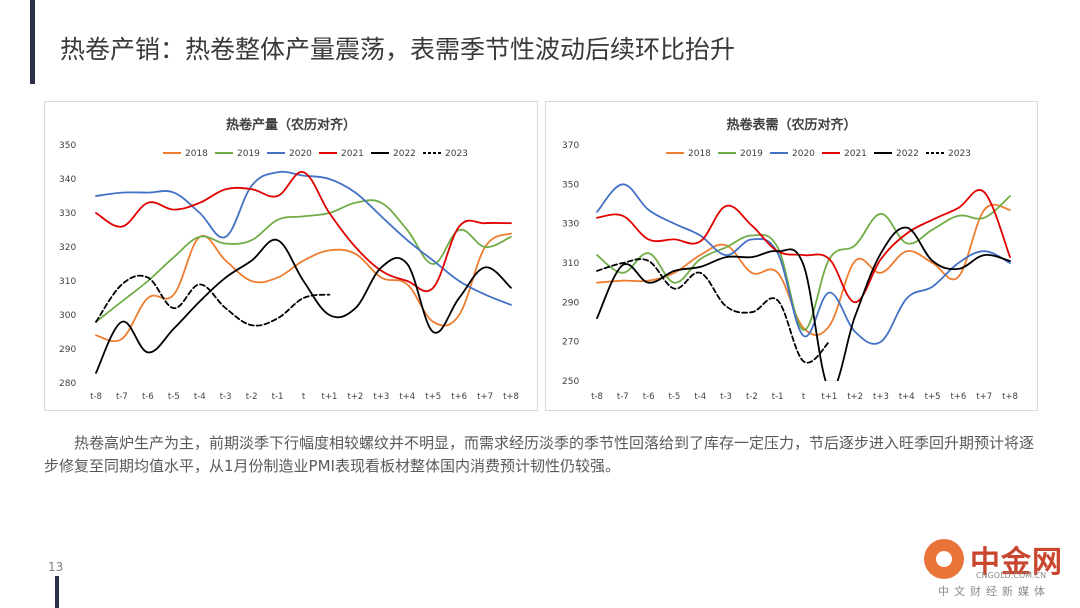 The image size is (1080, 608). Describe the element at coordinates (944, 559) in the screenshot. I see `watermark-logo-icon` at that location.